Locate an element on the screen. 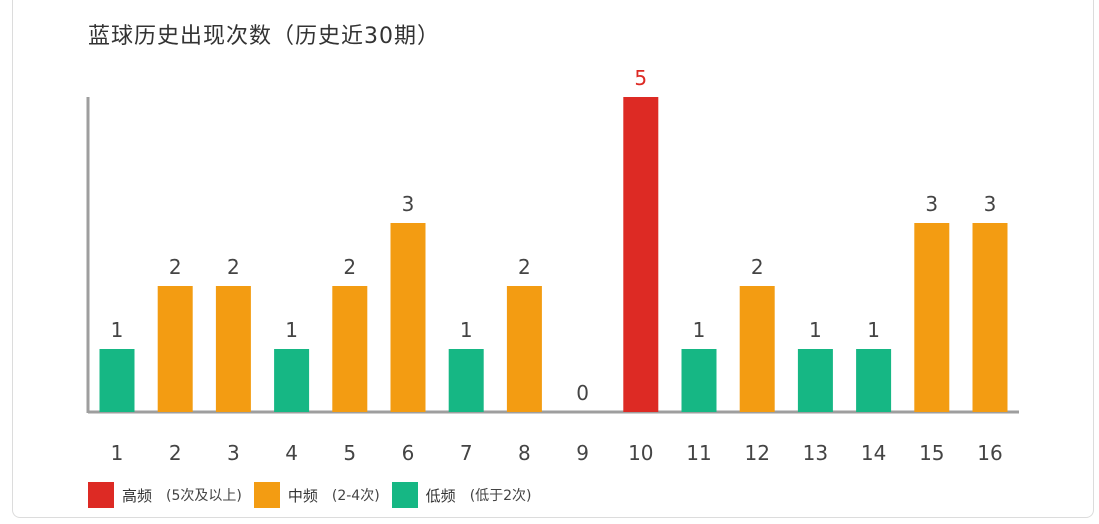  x-tick-label-13: 13 is located at coordinates (815, 453).